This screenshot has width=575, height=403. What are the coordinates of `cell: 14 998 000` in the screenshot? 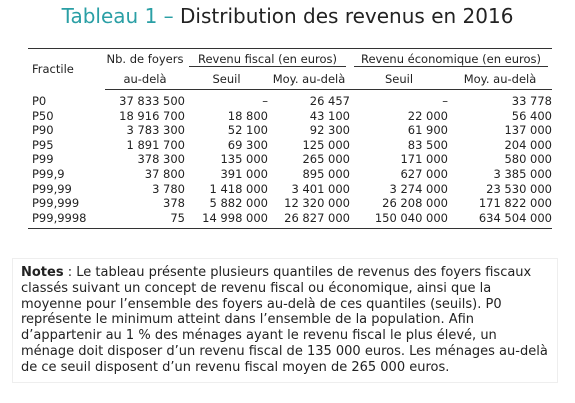 It's located at (226, 220).